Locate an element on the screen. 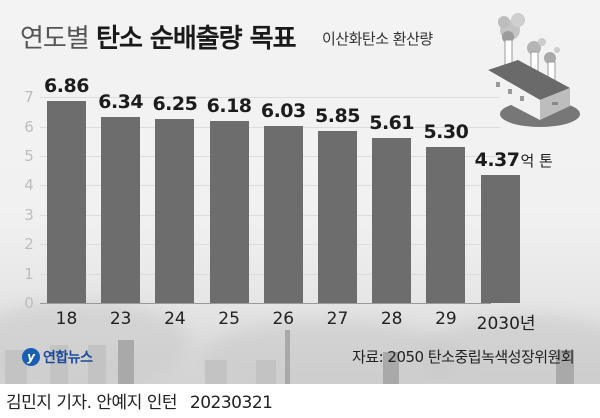 The image size is (600, 418). bar-value-label: 6.03 is located at coordinates (283, 110).